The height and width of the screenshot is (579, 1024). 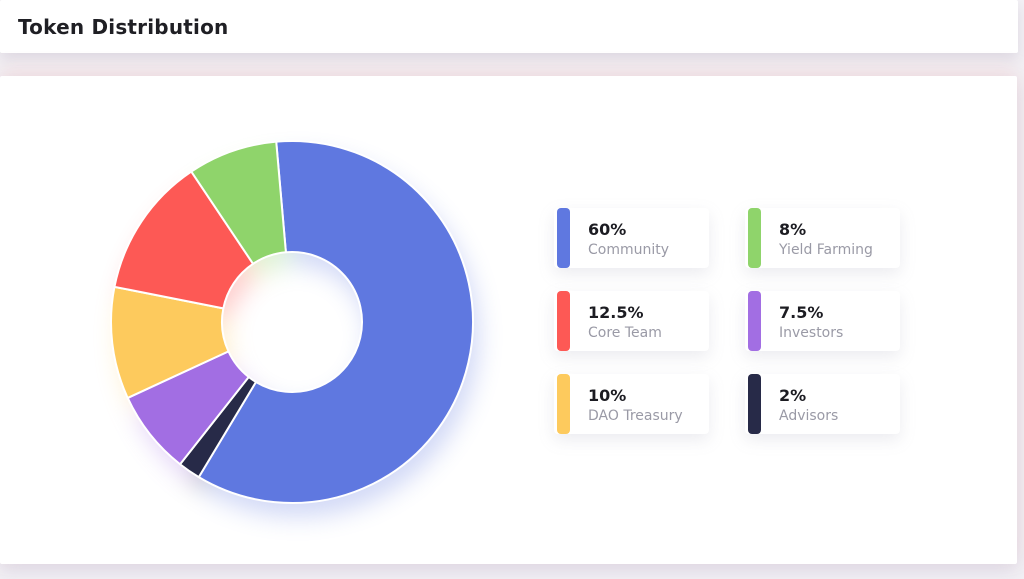 I want to click on pie-slice-yield-farming, so click(x=238, y=202).